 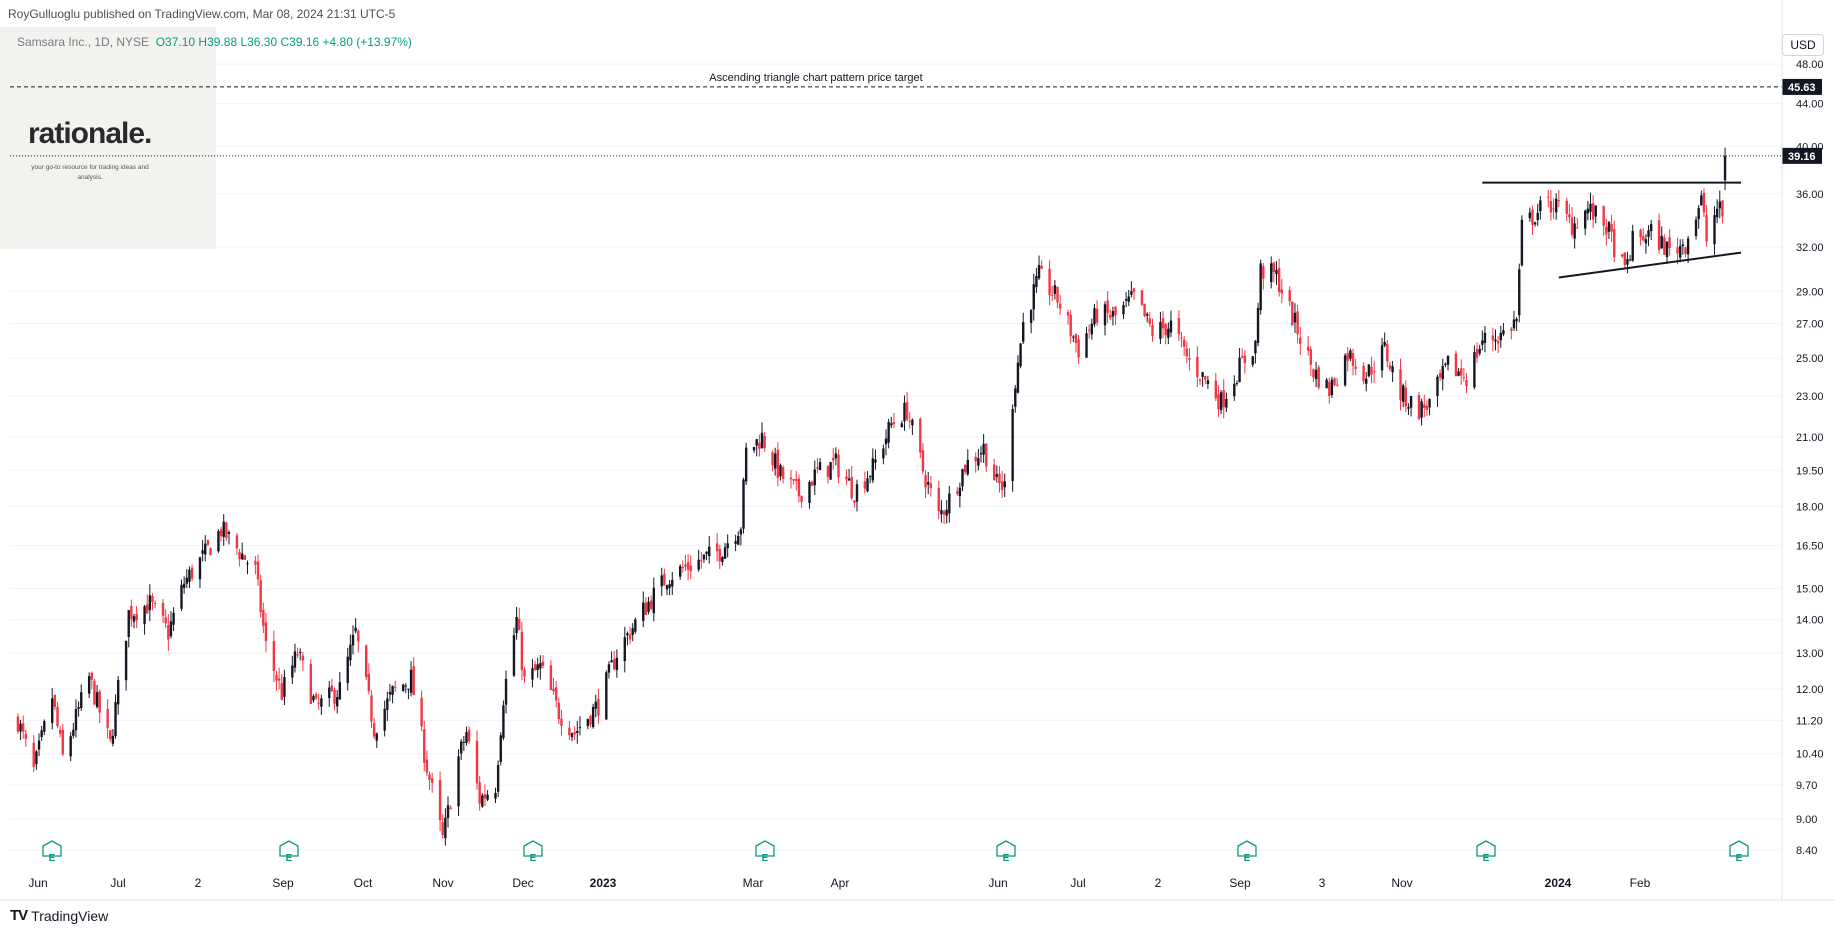 I want to click on currency-button: USD, so click(x=1803, y=45).